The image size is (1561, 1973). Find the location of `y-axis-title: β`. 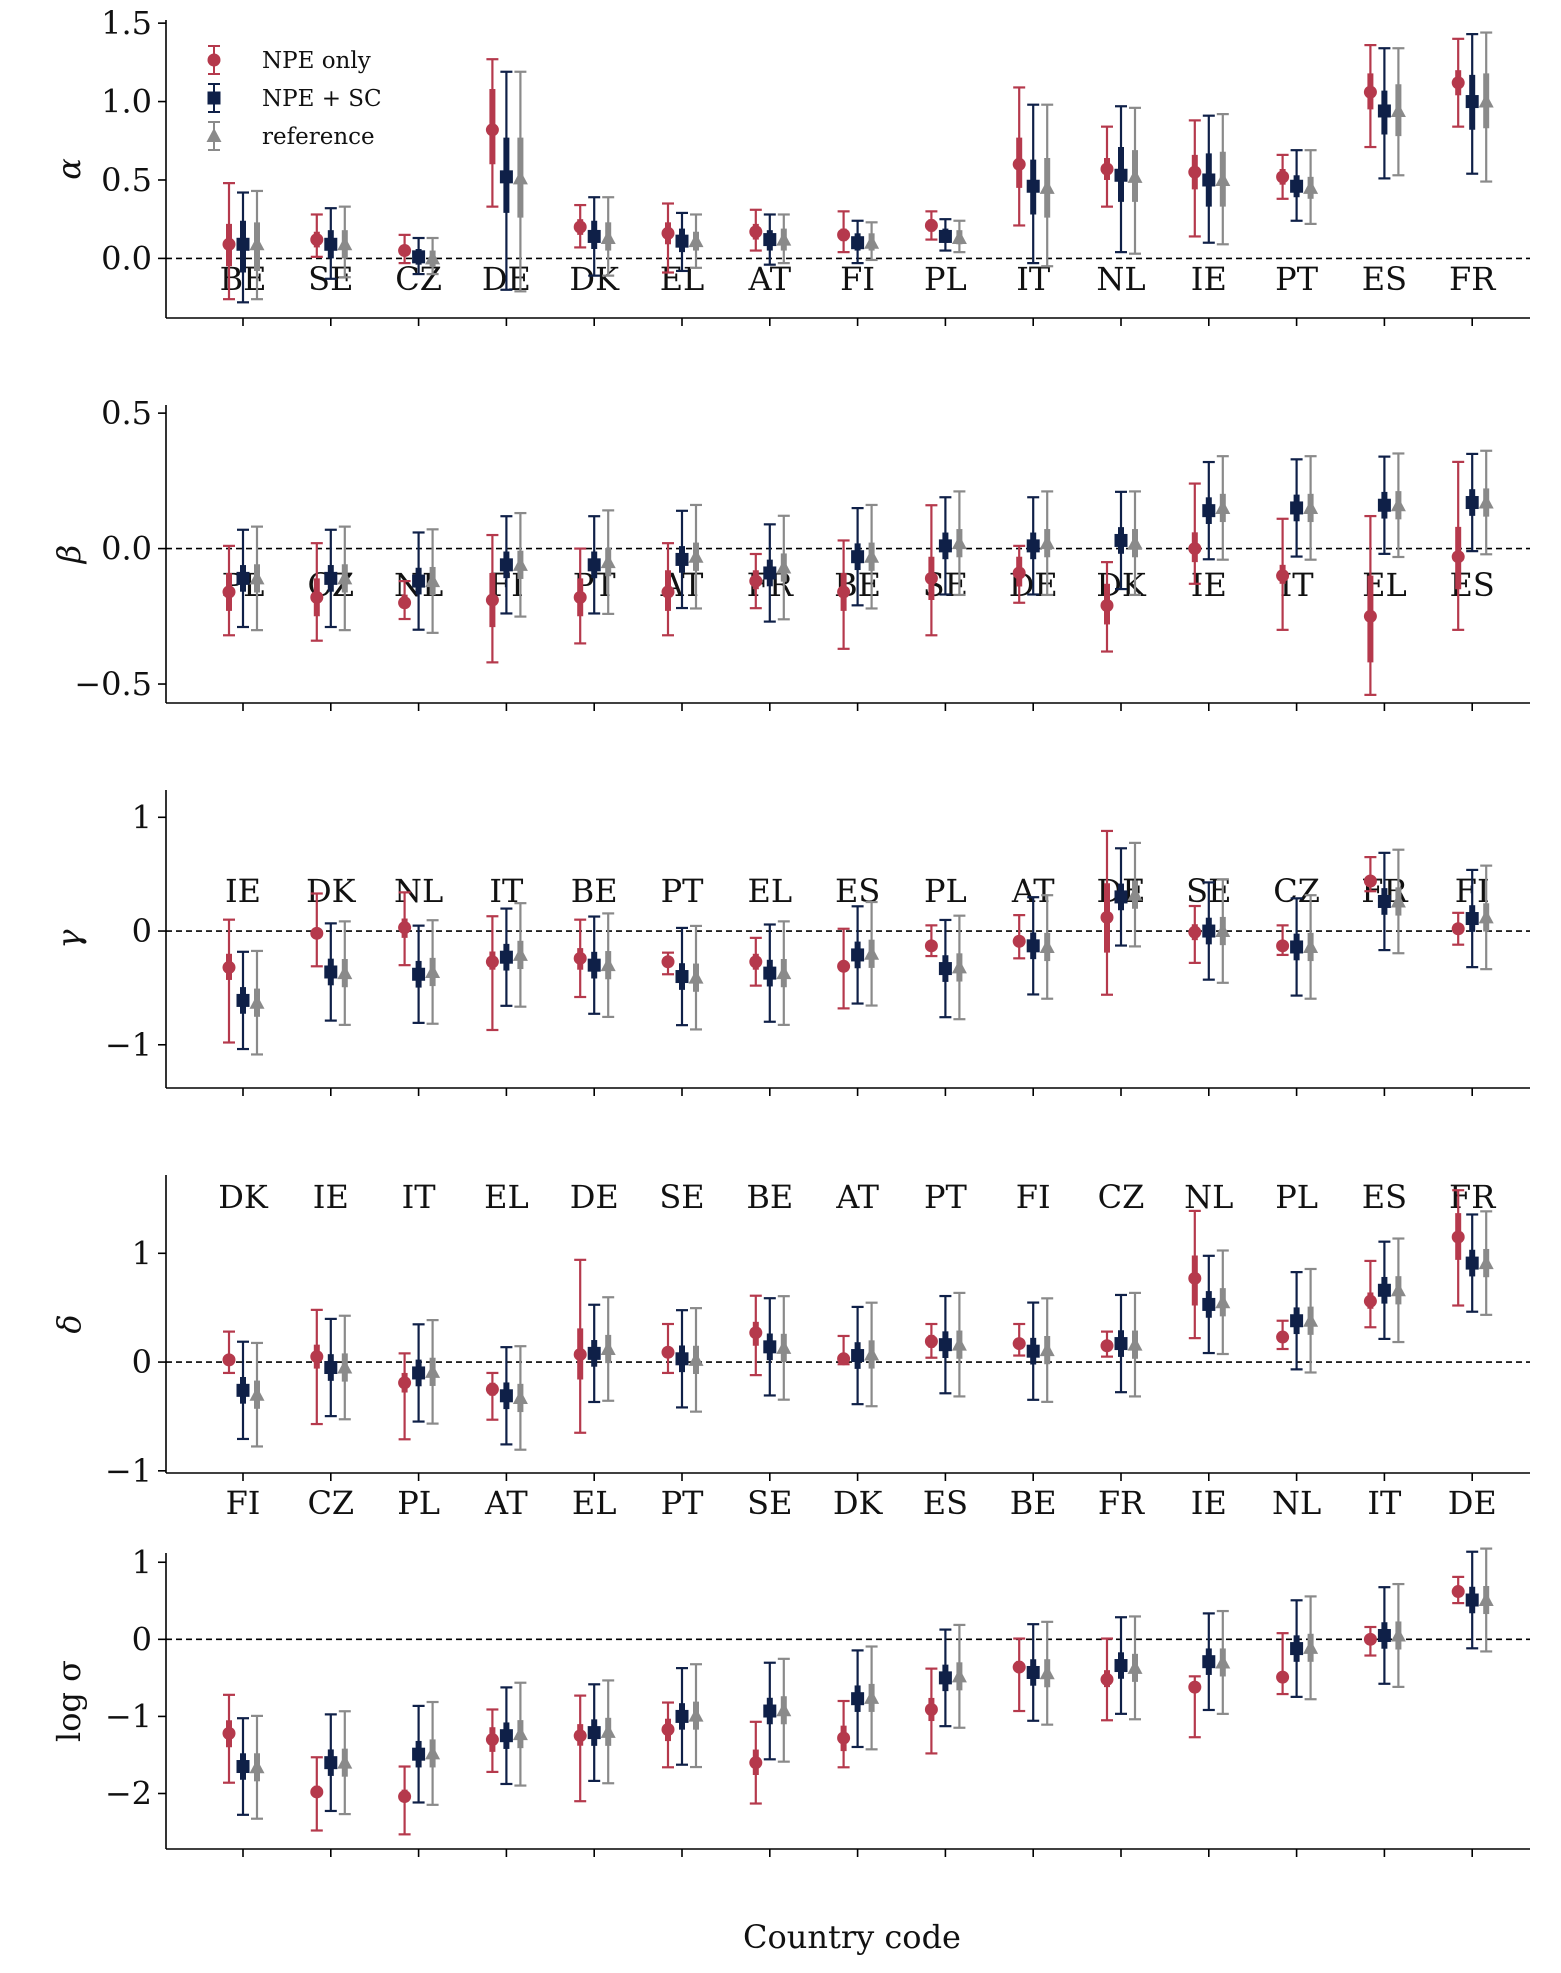

y-axis-title: β is located at coordinates (69, 555).